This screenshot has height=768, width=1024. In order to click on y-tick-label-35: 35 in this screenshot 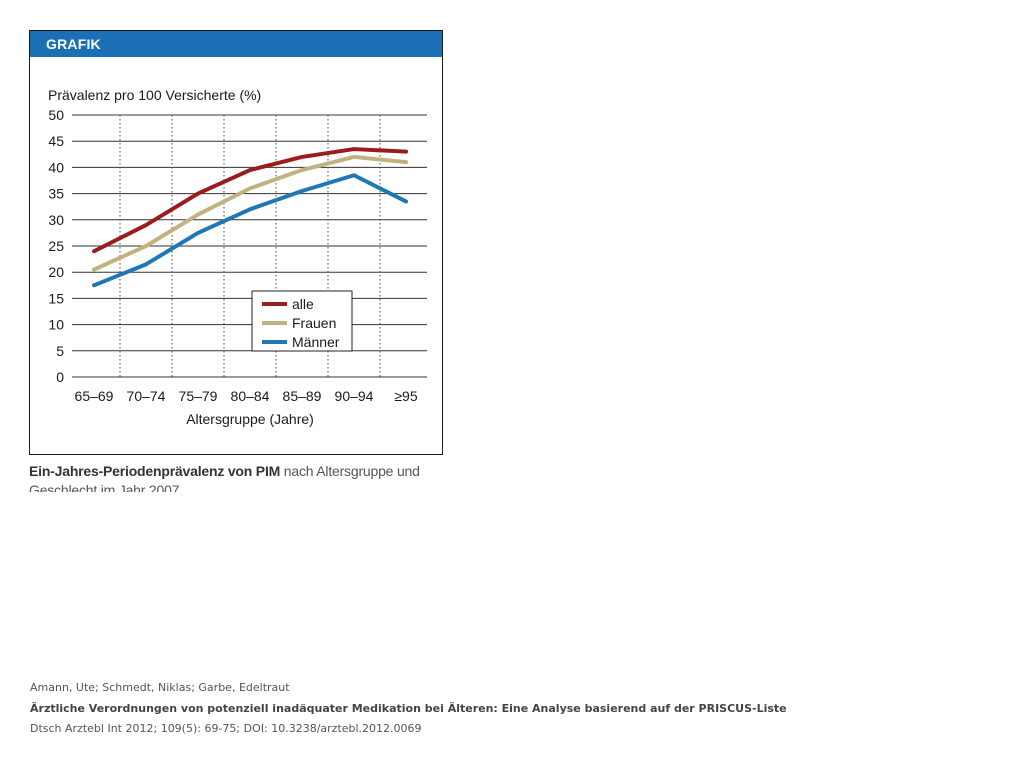, I will do `click(56, 194)`.